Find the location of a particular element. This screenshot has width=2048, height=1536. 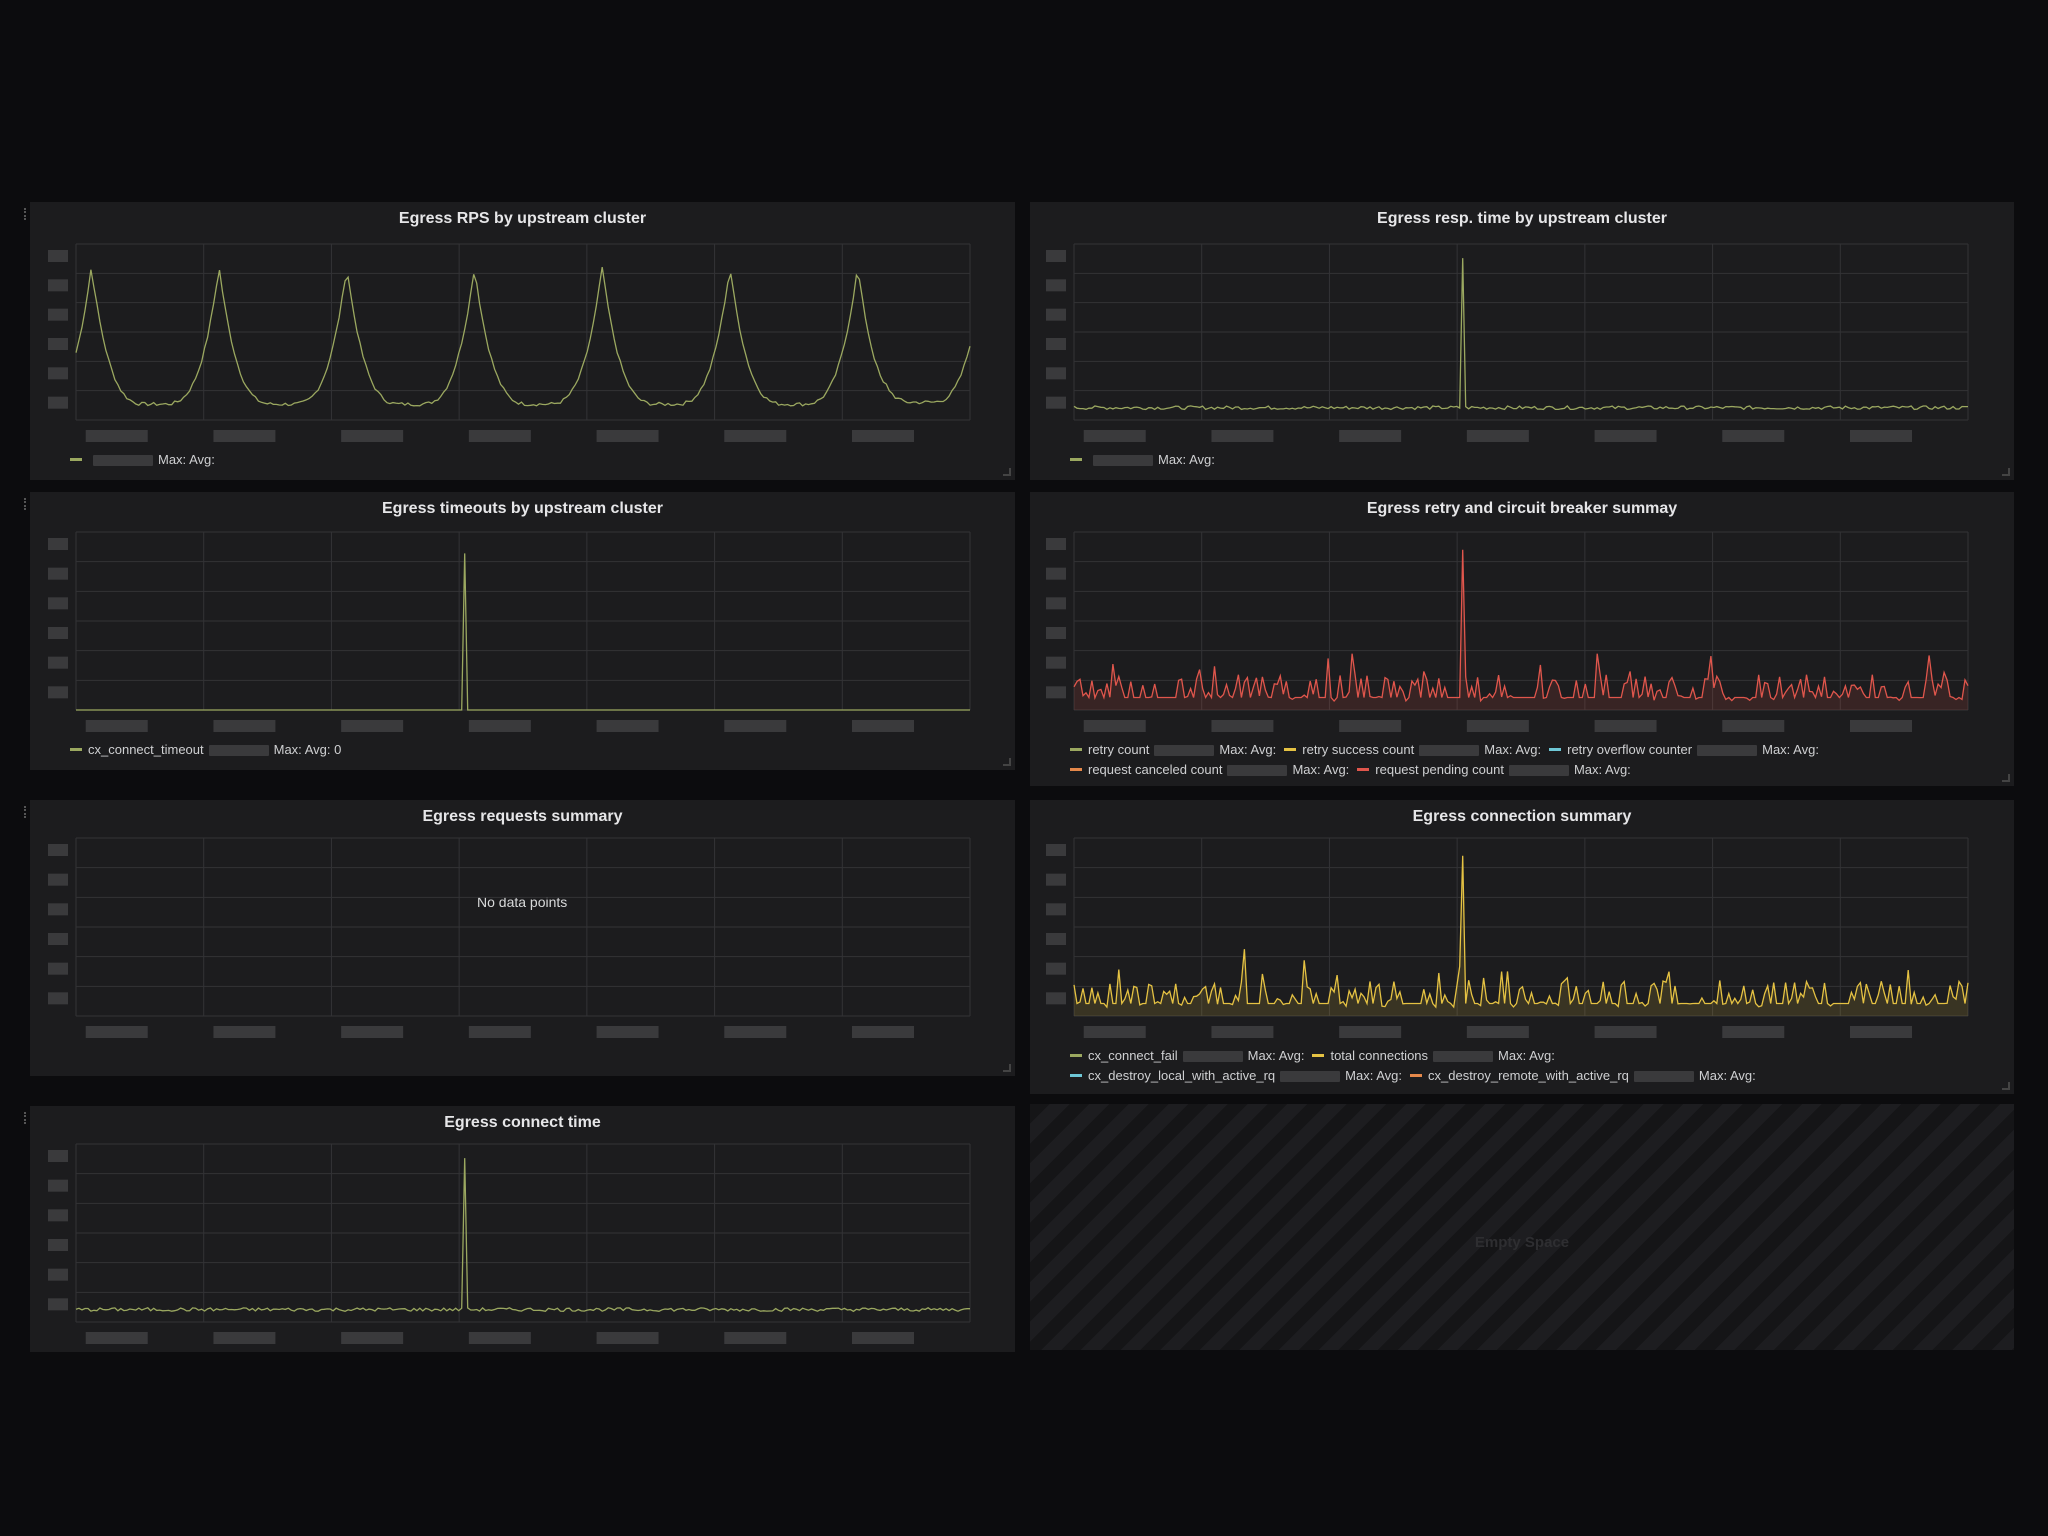

legend-row: cx_connect_timeout Max: Avg: 0 is located at coordinates (532, 750).